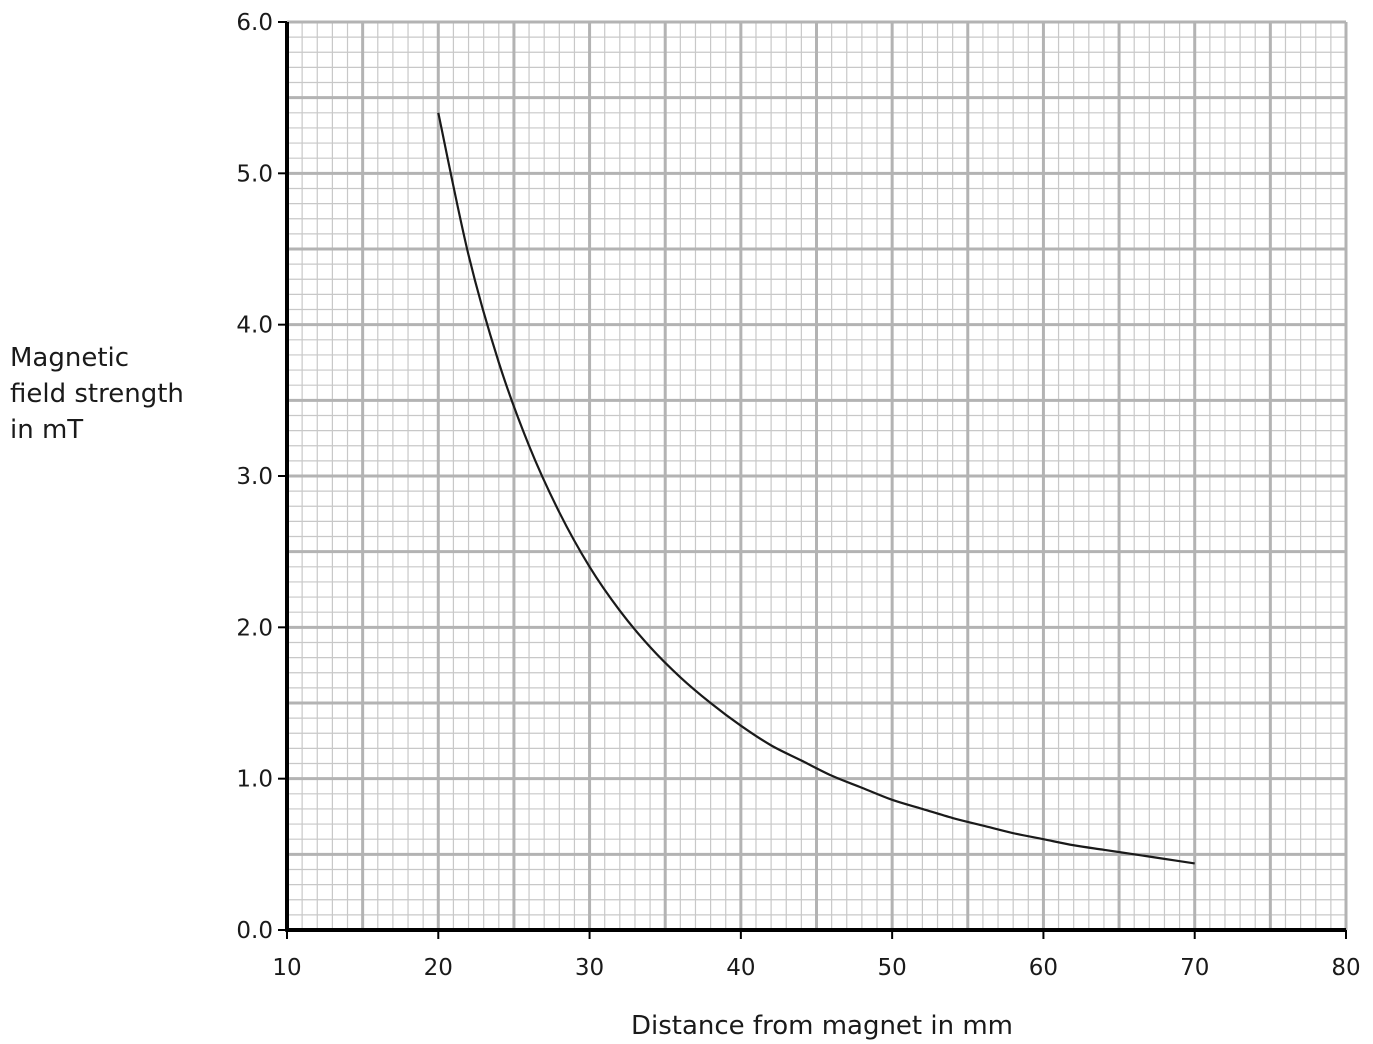 The width and height of the screenshot is (1373, 1044). What do you see at coordinates (740, 968) in the screenshot?
I see `x-tick-label: 40` at bounding box center [740, 968].